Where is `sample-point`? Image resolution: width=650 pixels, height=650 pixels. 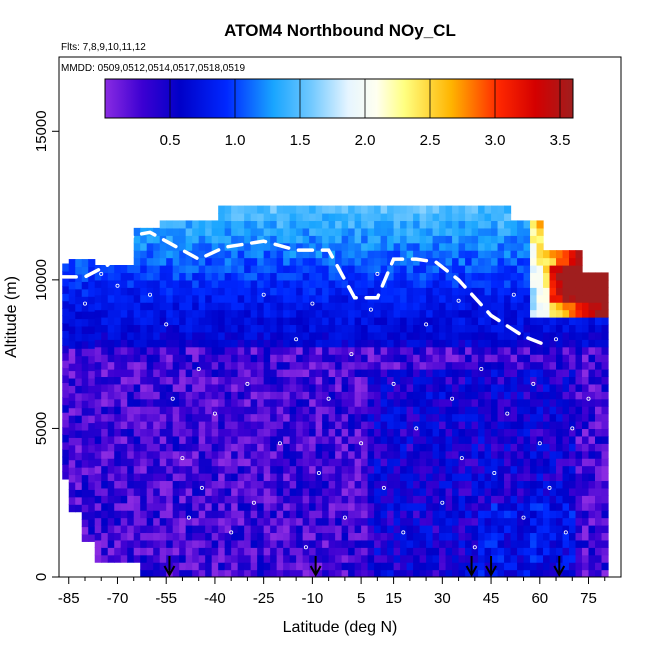
sample-point is located at coordinates (247, 383).